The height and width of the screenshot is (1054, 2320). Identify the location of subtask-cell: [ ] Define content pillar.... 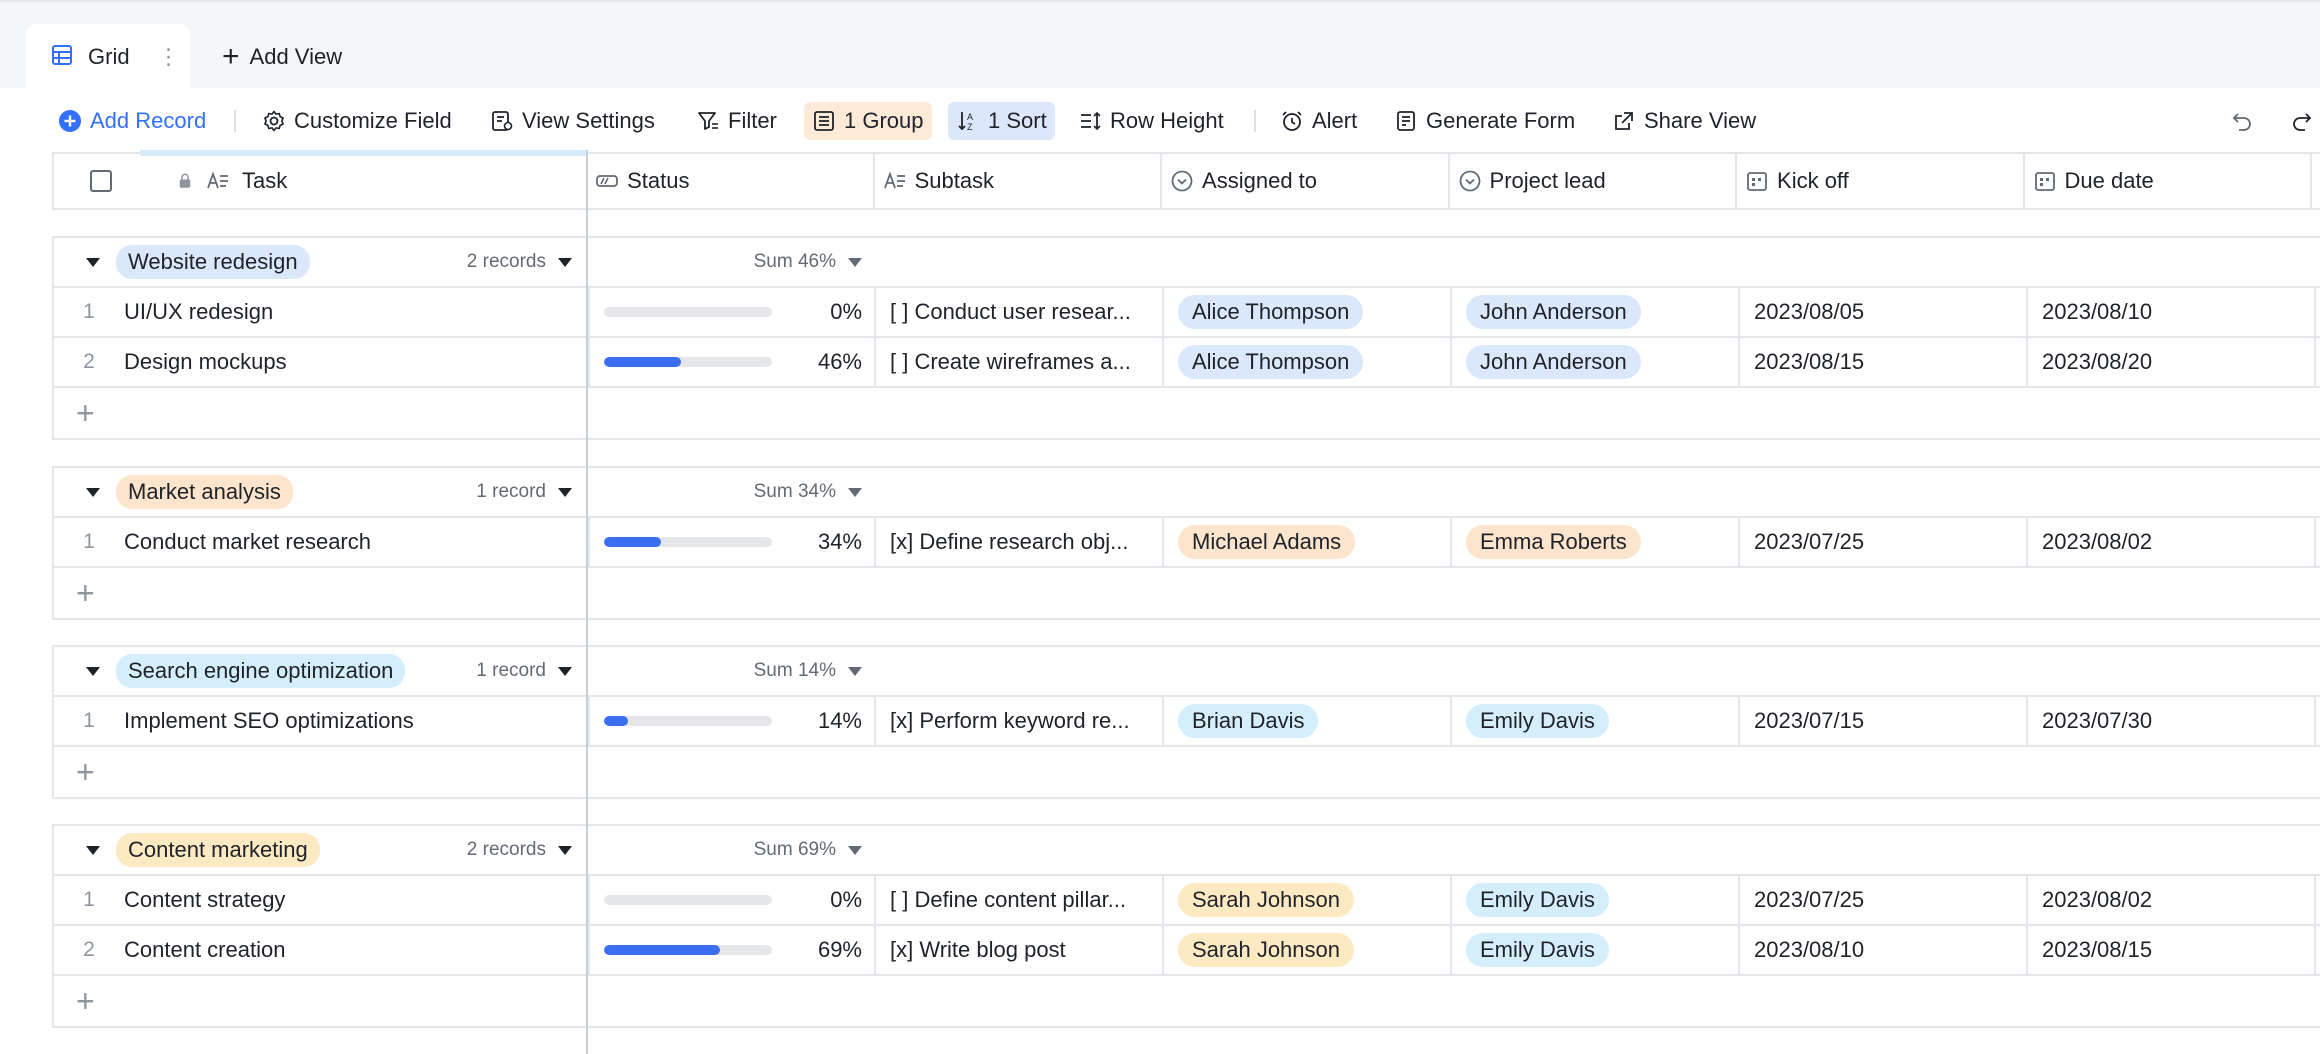
(1020, 900).